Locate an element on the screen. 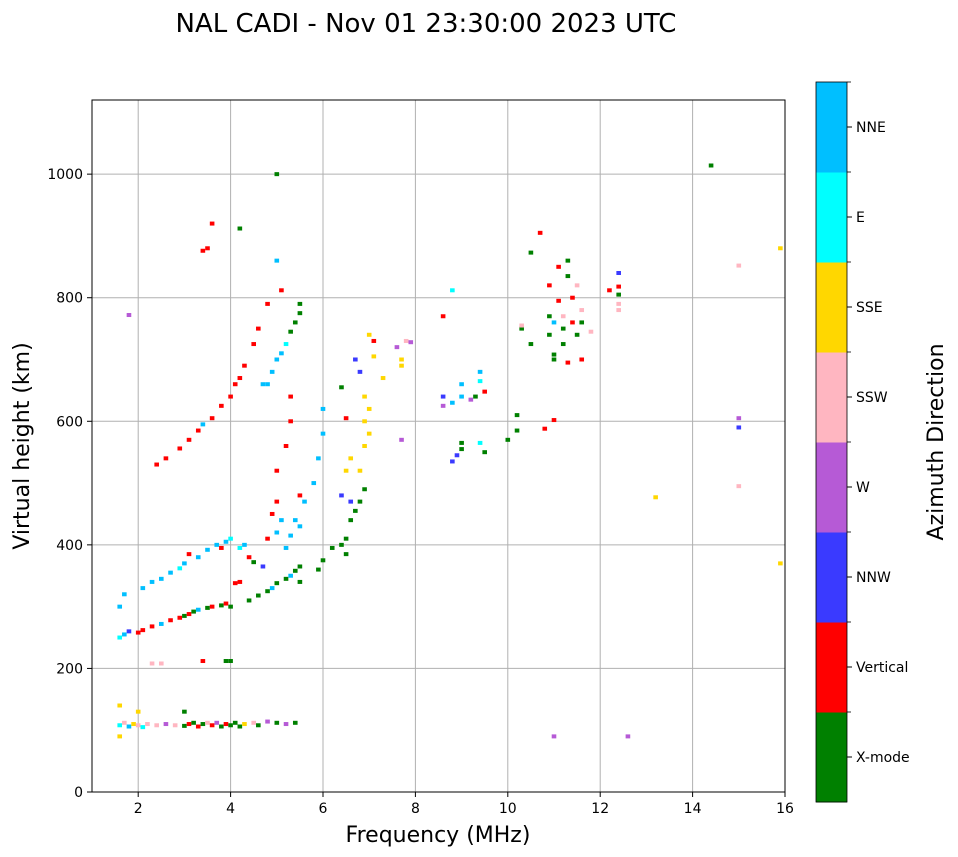  y-axis-label: Virtual height (km) is located at coordinates (22, 445).